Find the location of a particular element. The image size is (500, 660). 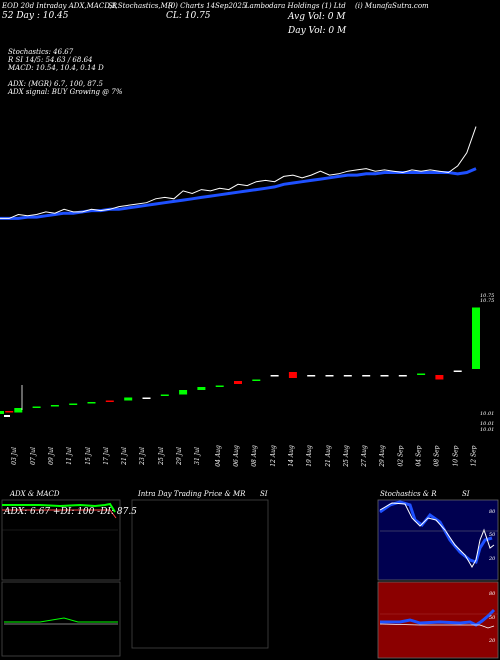

date-tick-label: 25 Jul is located at coordinates (161, 456).